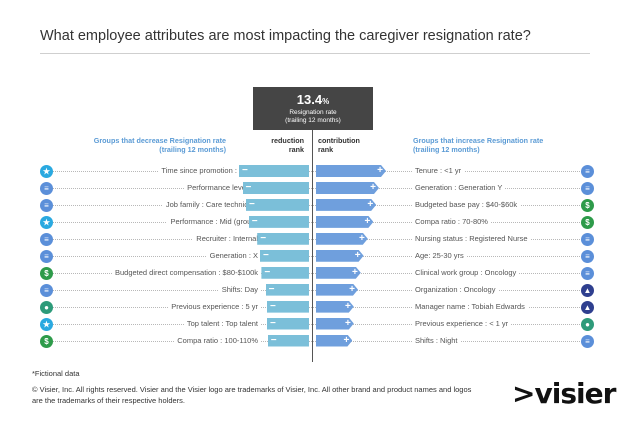 The height and width of the screenshot is (424, 634). Describe the element at coordinates (192, 149) in the screenshot. I see `decrease-heading-line2: (trailing 12 months)` at that location.